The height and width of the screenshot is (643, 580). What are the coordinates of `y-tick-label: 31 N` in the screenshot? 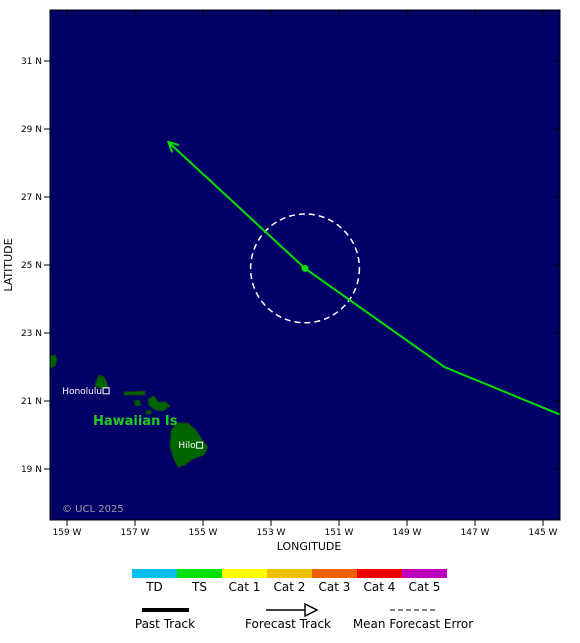 It's located at (31, 62).